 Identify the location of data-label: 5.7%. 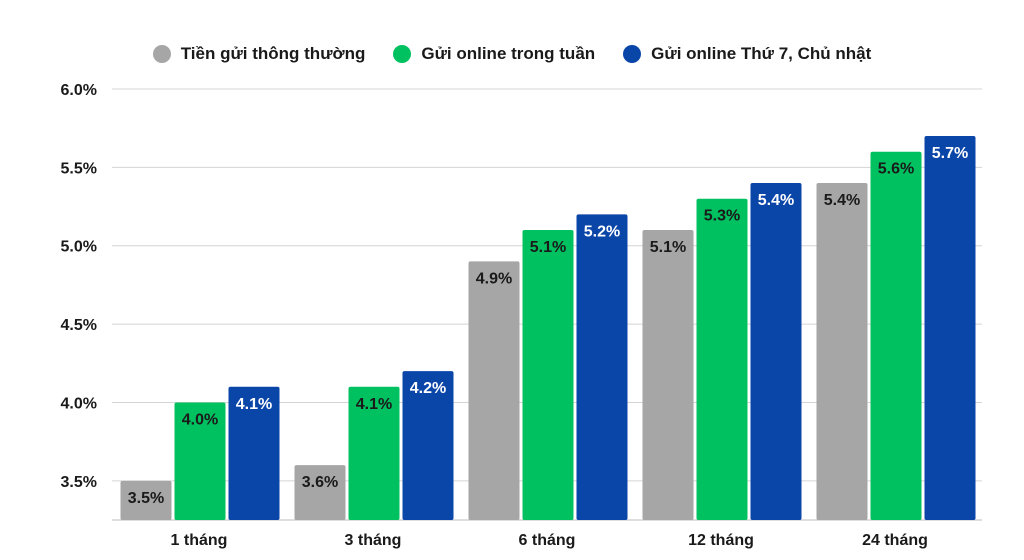
(950, 153).